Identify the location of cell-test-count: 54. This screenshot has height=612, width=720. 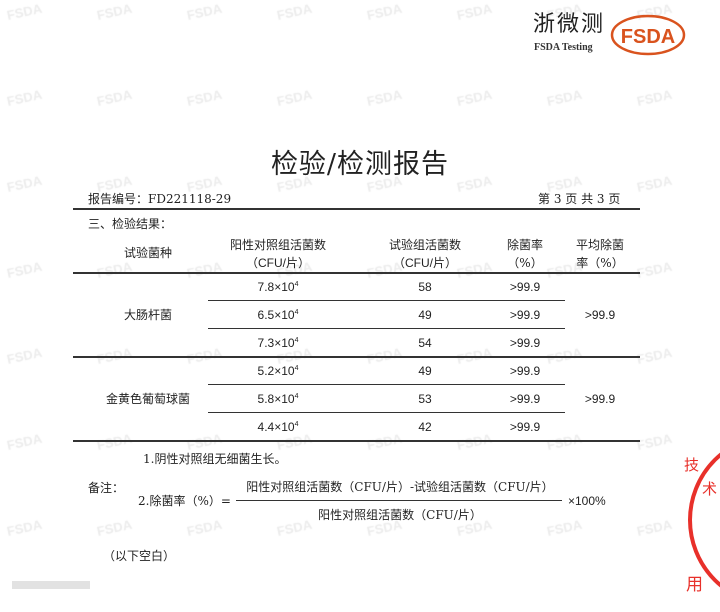
(425, 343).